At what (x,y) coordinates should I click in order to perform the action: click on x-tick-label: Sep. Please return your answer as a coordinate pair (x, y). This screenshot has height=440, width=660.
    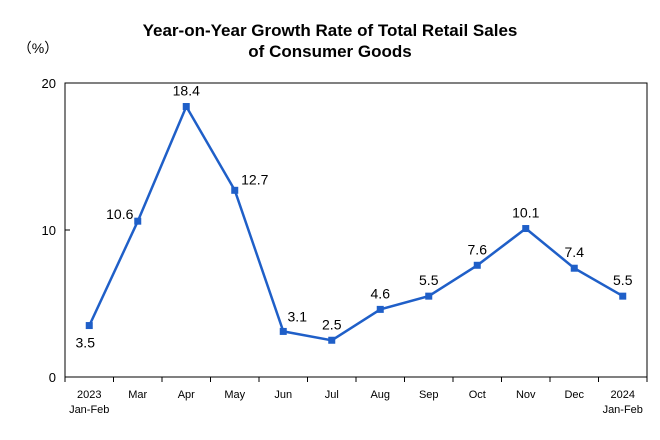
    Looking at the image, I should click on (429, 395).